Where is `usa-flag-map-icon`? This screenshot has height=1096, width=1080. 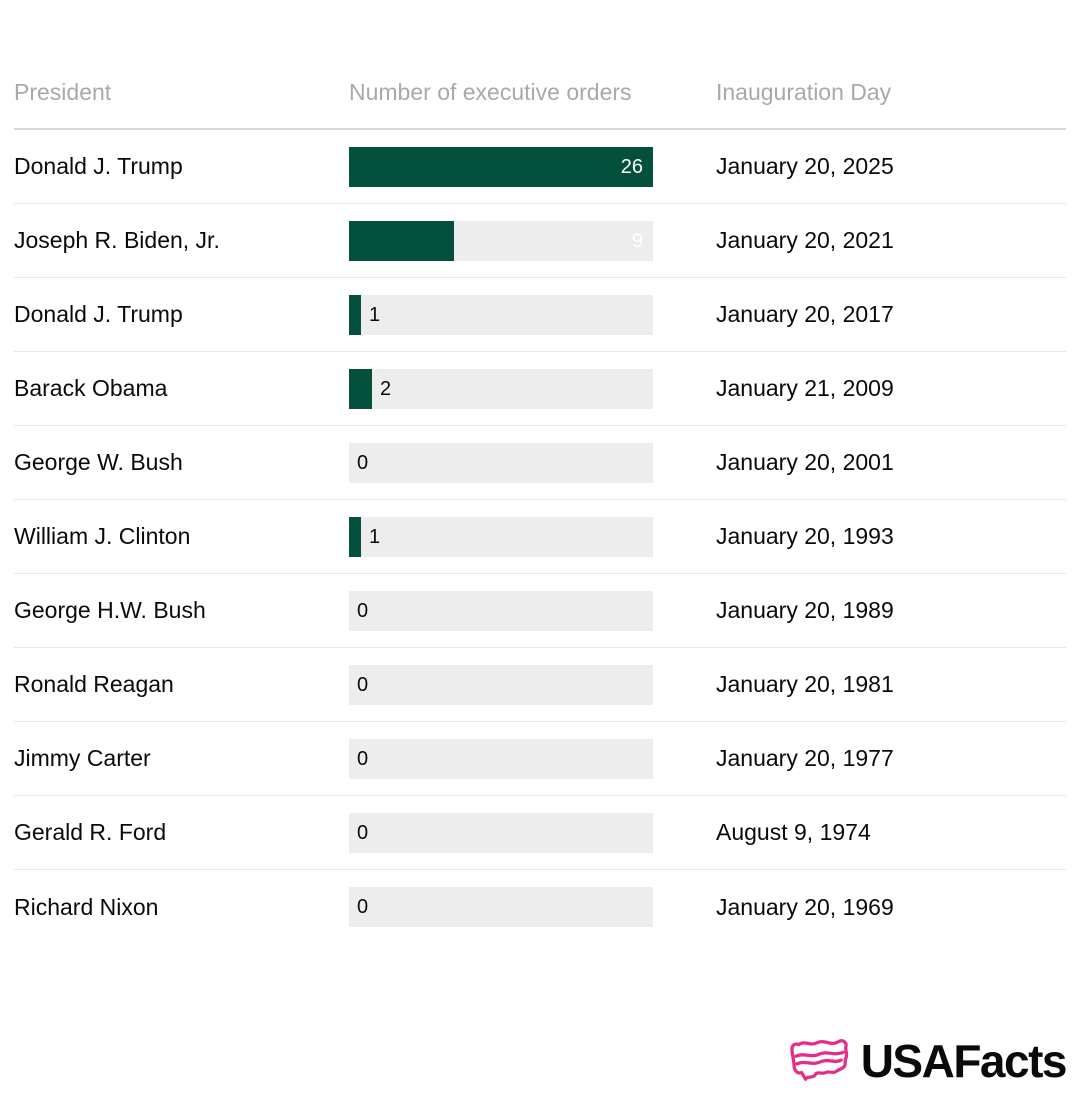
usa-flag-map-icon is located at coordinates (819, 1060).